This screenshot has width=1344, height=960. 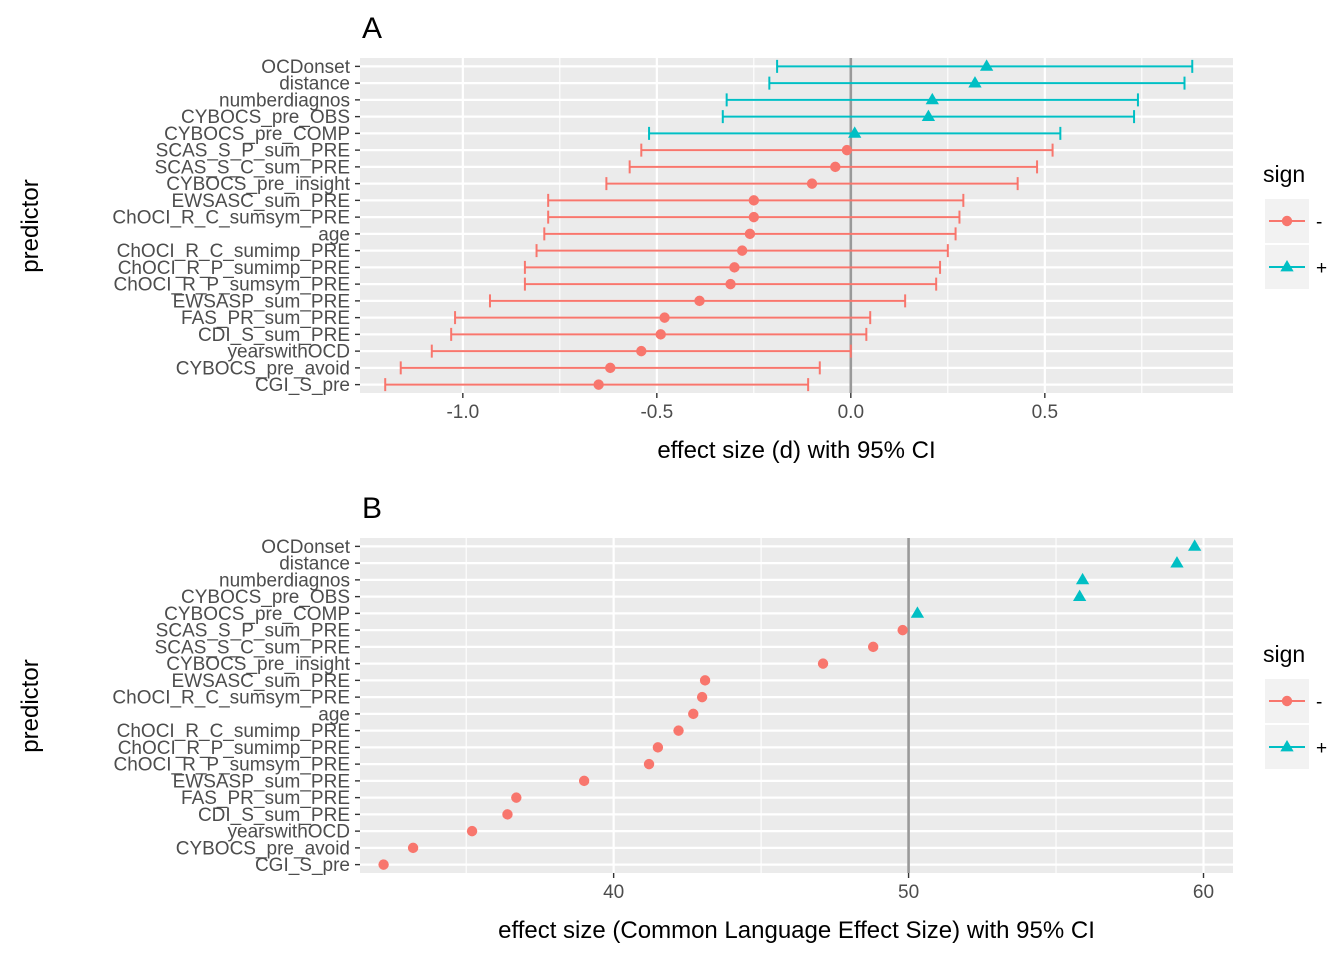 What do you see at coordinates (851, 412) in the screenshot?
I see `x-tick-label: 0.0` at bounding box center [851, 412].